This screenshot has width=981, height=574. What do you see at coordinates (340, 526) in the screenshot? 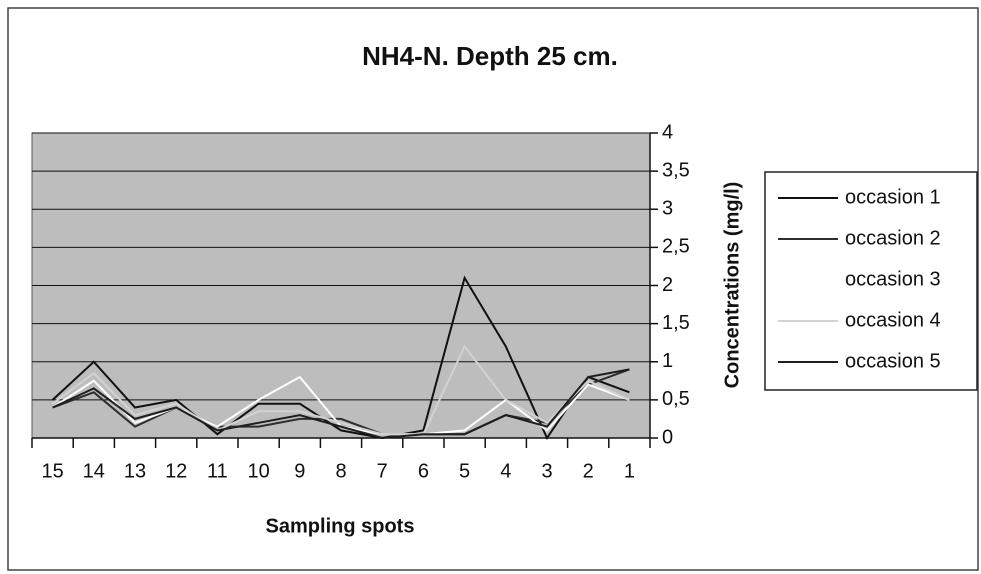
I see `x-axis-title: Sampling spots` at bounding box center [340, 526].